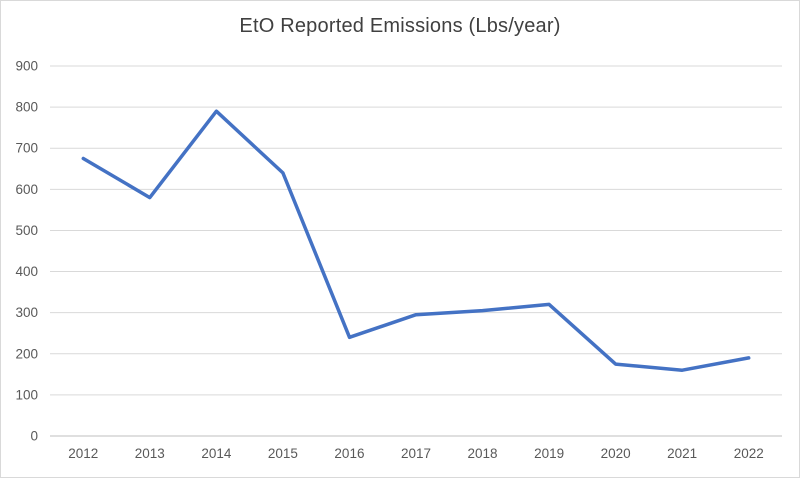  Describe the element at coordinates (616, 453) in the screenshot. I see `x-axis-tick-label: 2020` at that location.